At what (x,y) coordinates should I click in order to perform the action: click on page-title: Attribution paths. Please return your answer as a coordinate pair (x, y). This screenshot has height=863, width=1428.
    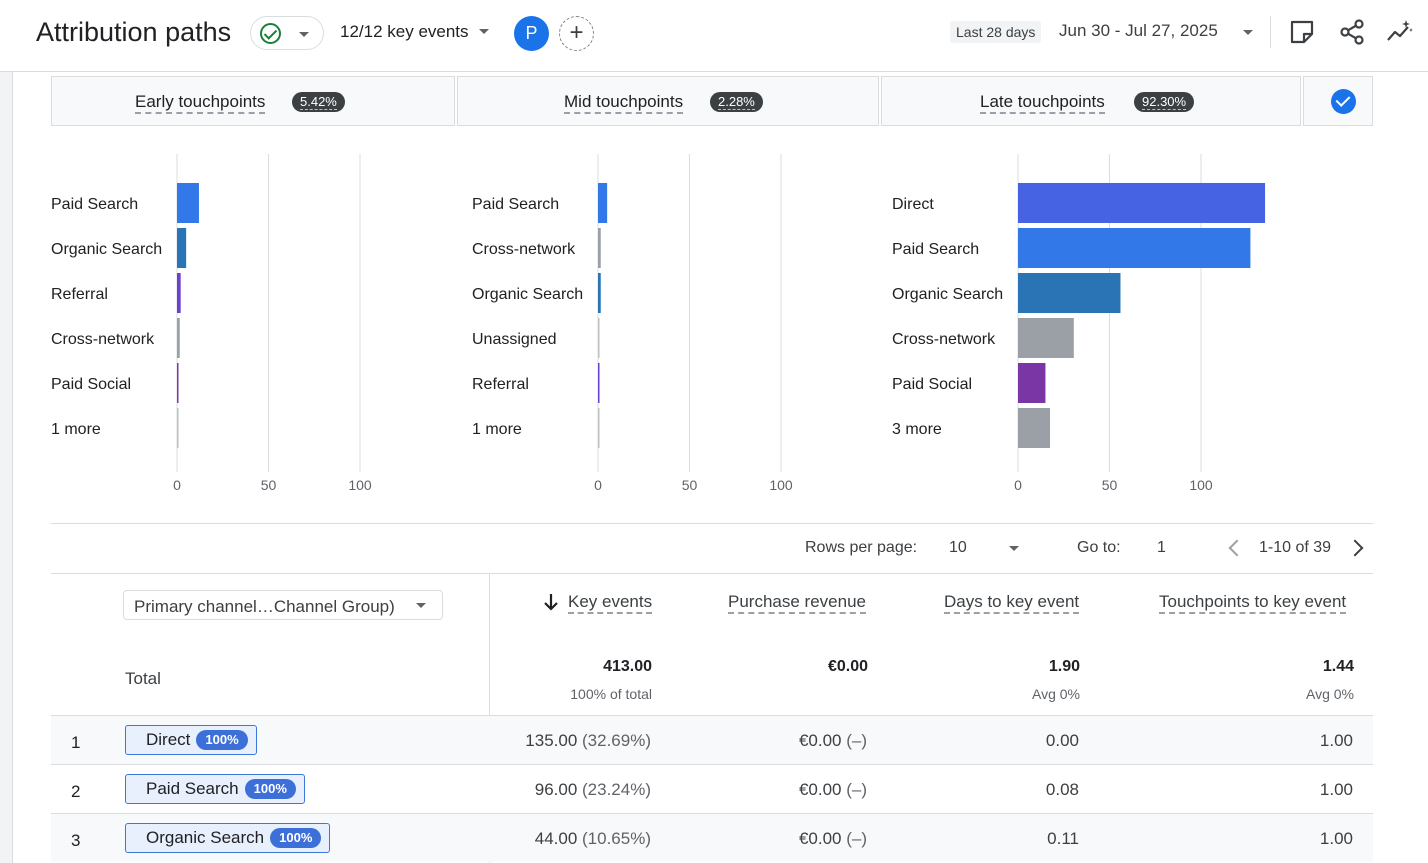
    Looking at the image, I should click on (134, 32).